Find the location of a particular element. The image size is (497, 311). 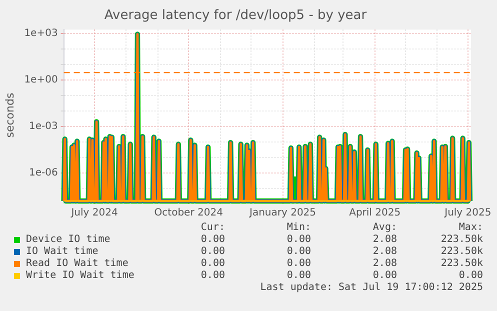

x-tick-label: October 2024 is located at coordinates (188, 213).